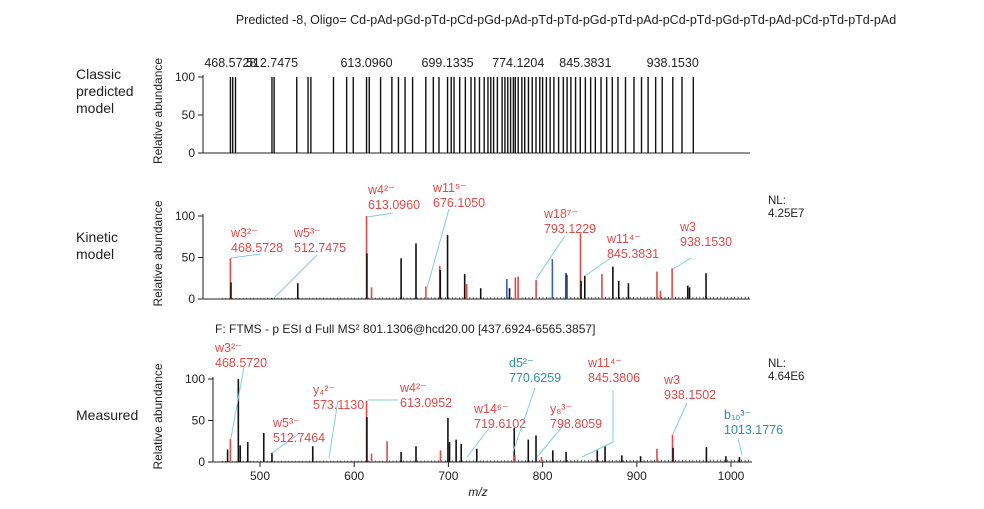 The image size is (984, 509). Describe the element at coordinates (633, 254) in the screenshot. I see `ion-mz-label: 845.3831` at that location.